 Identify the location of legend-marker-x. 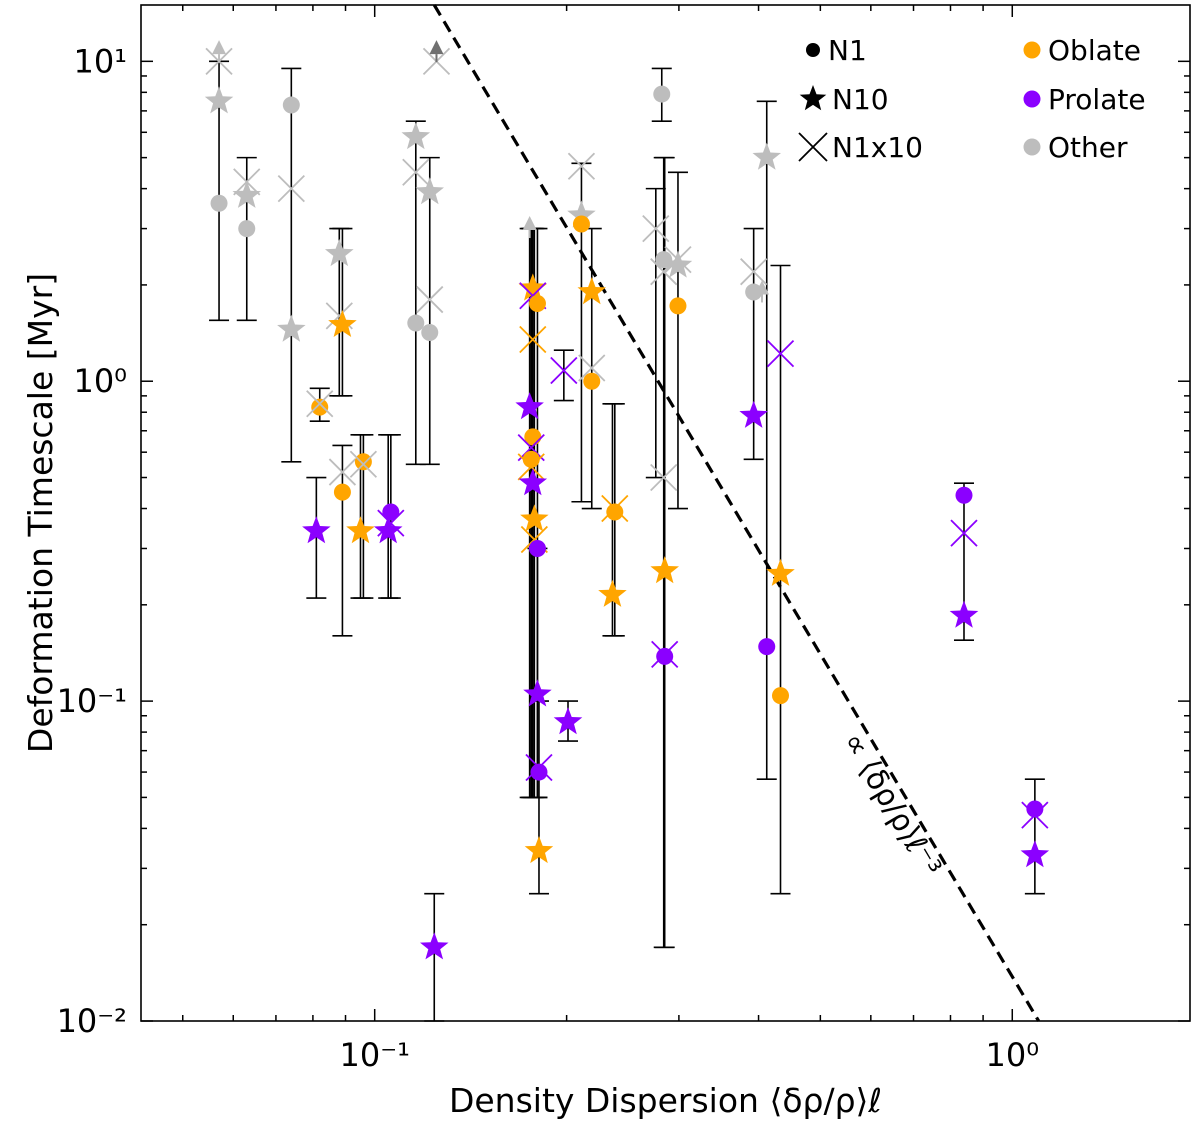
(813, 147).